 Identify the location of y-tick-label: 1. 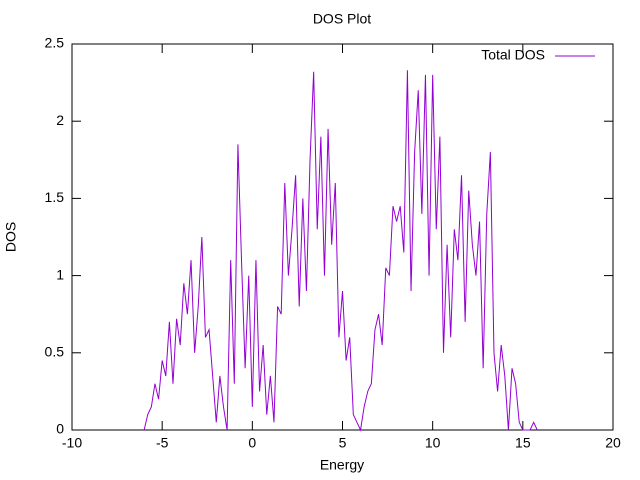
(60, 274).